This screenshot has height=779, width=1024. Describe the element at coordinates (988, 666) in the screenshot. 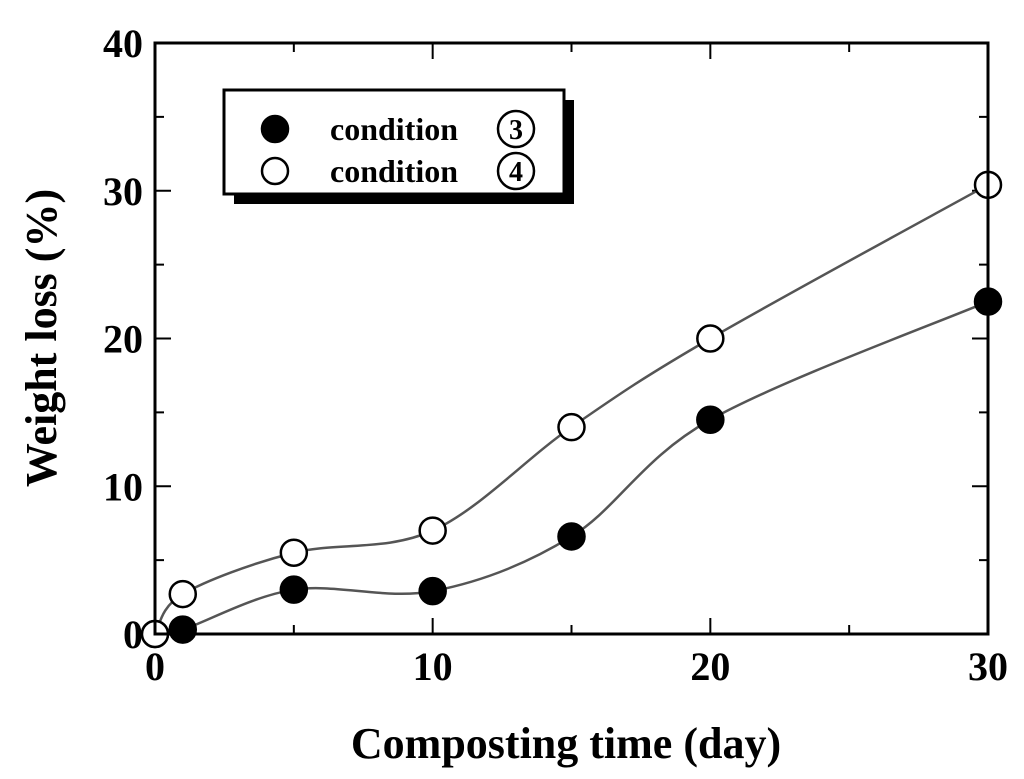

I see `x-tick-label: 30` at that location.